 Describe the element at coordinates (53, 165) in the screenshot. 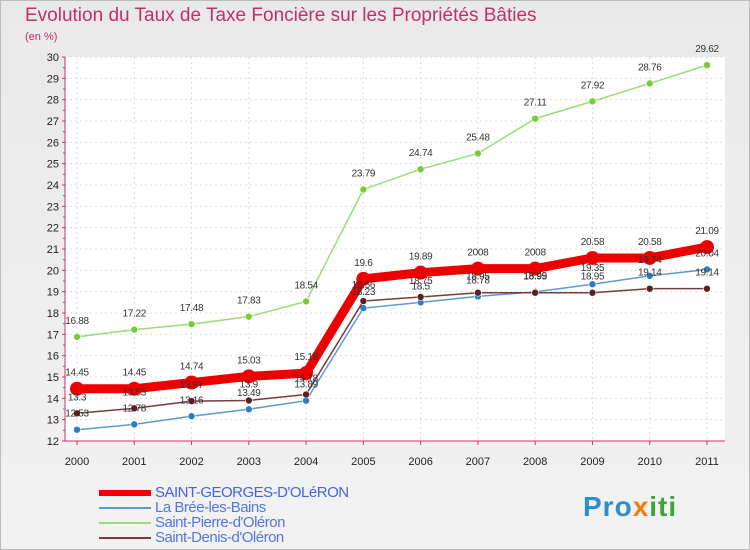

I see `y-tick-label: 25` at that location.